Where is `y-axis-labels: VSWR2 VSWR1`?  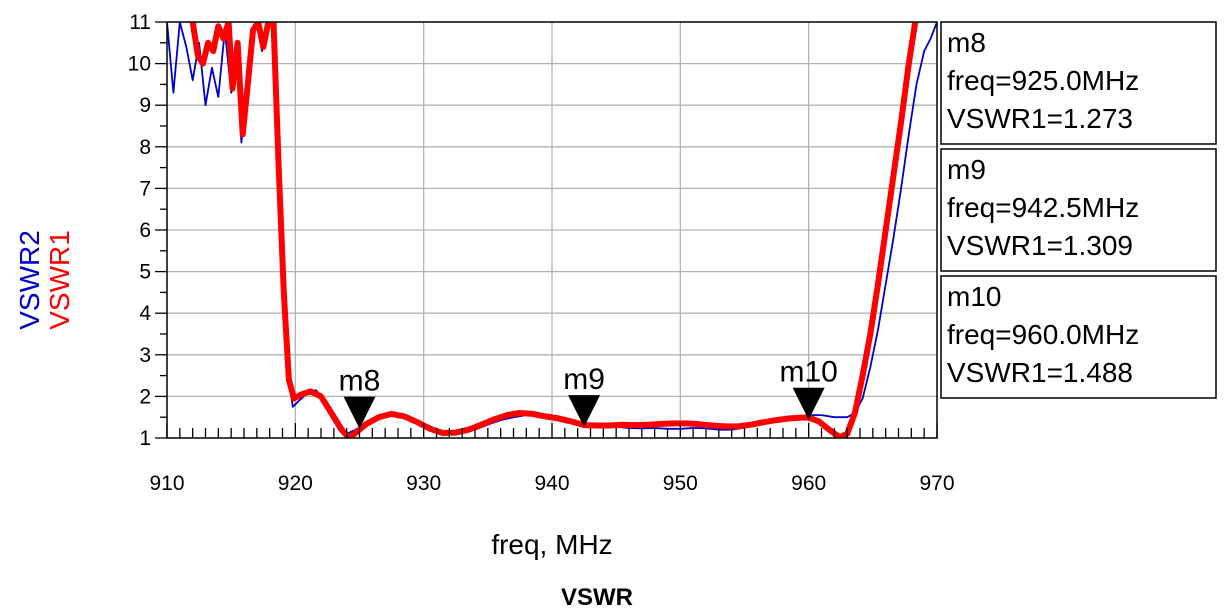
y-axis-labels: VSWR2 VSWR1 is located at coordinates (44, 280).